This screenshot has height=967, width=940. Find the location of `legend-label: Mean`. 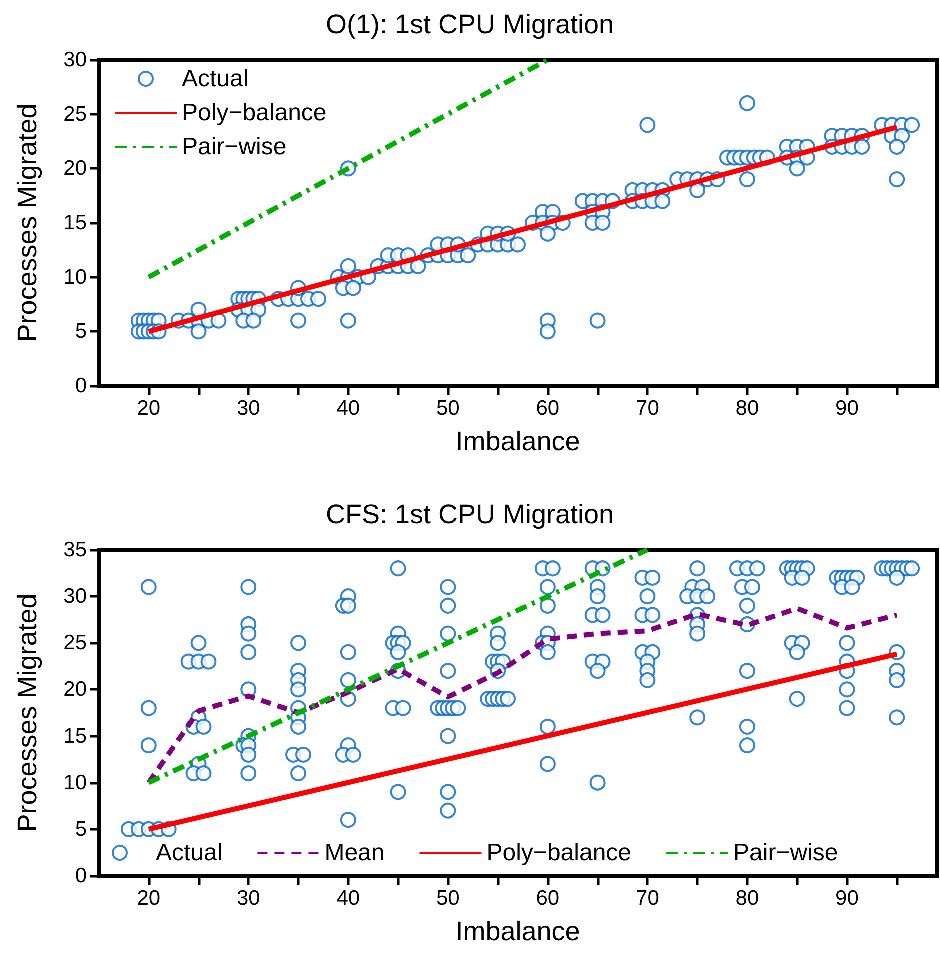

legend-label: Mean is located at coordinates (354, 853).